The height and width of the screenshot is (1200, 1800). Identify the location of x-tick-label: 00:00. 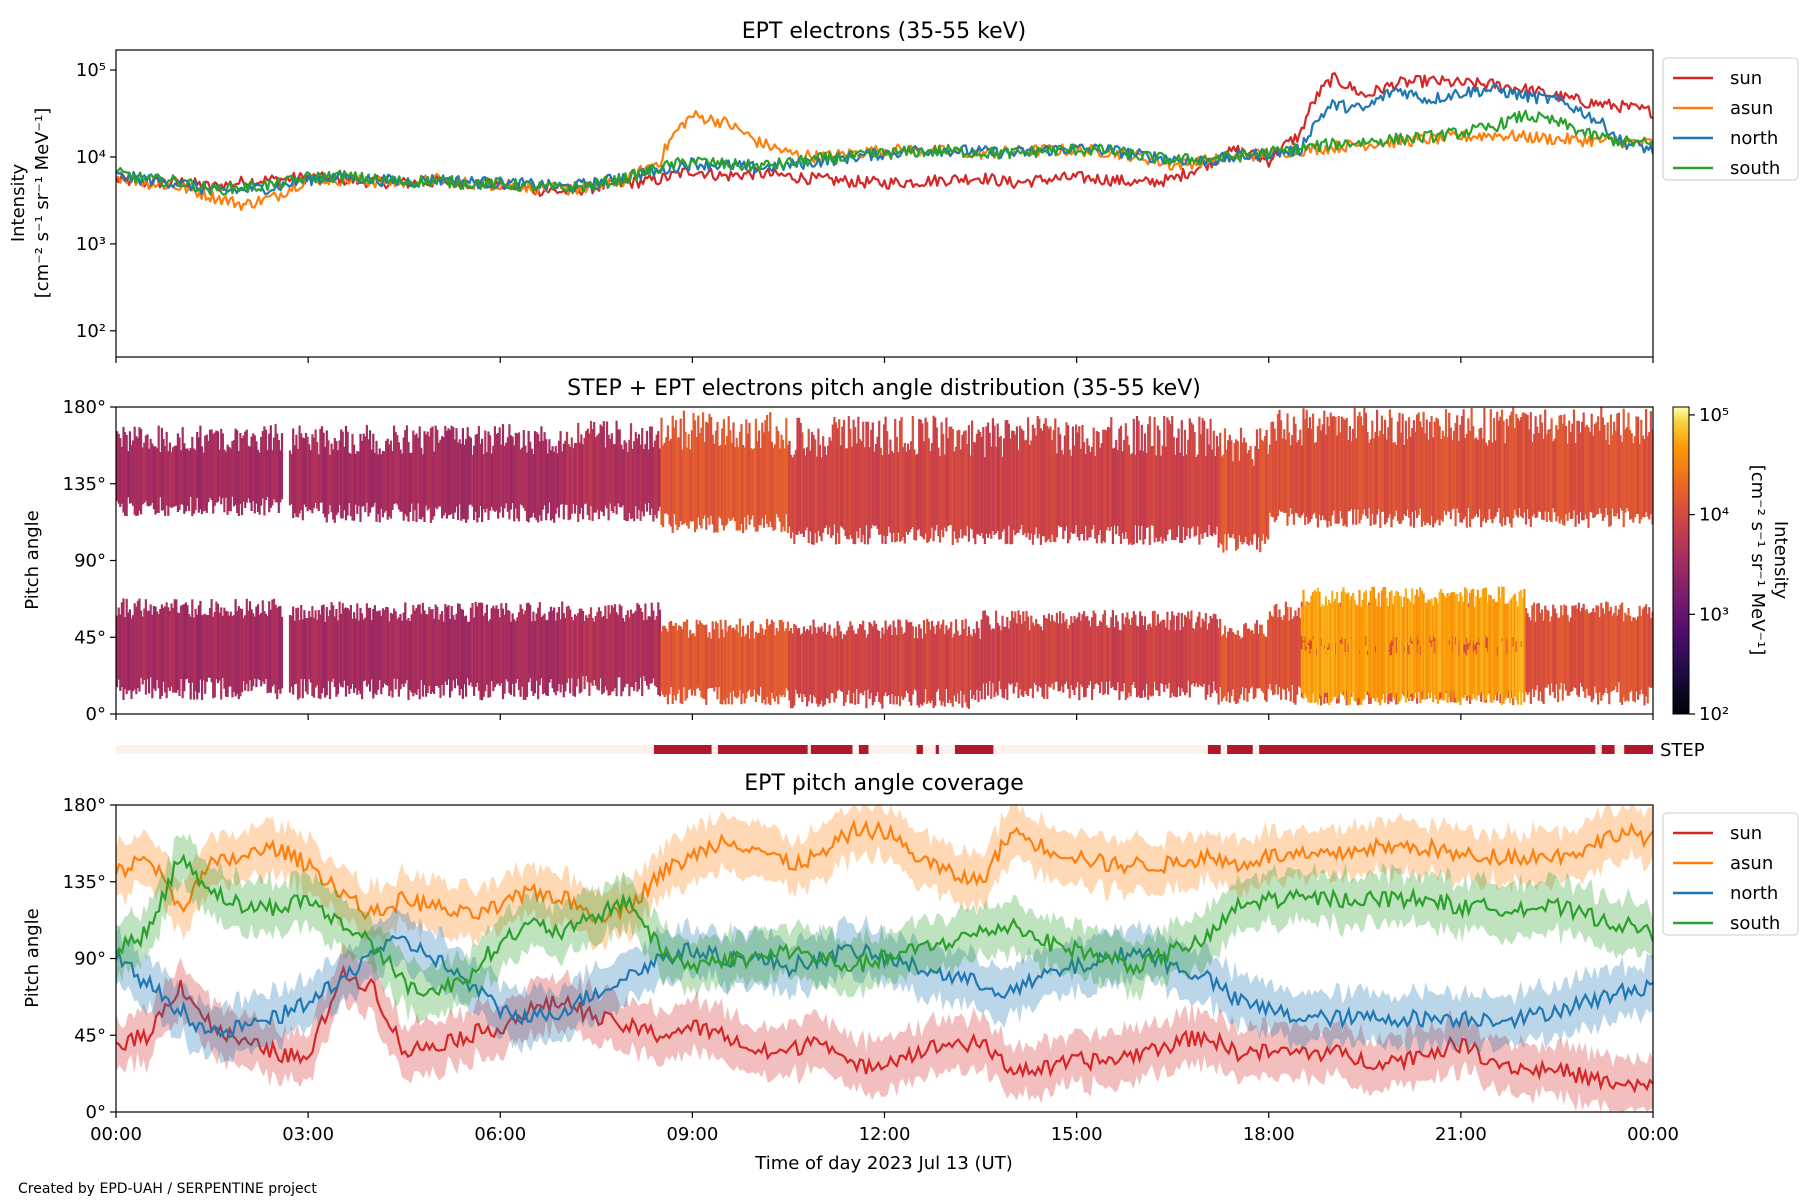
(1653, 1134).